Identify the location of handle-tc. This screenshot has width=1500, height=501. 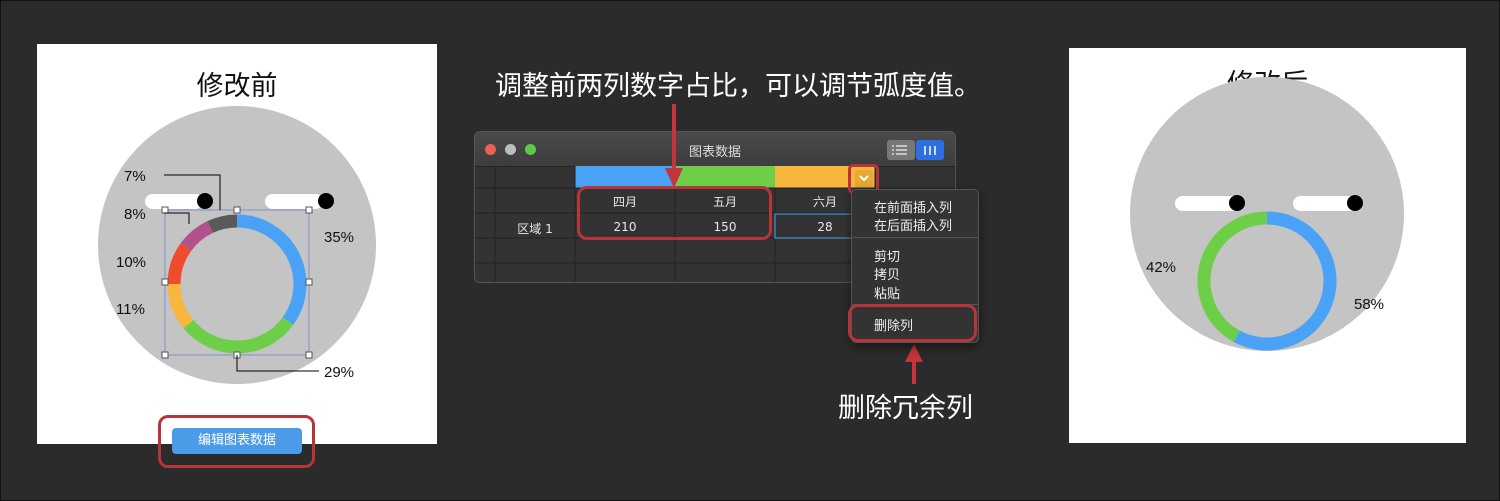
(237, 210).